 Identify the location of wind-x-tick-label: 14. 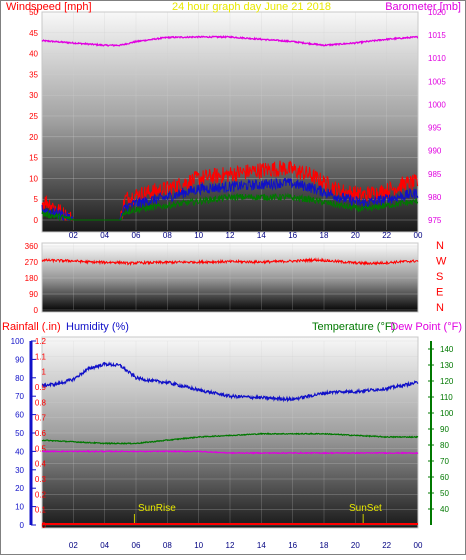
(261, 235).